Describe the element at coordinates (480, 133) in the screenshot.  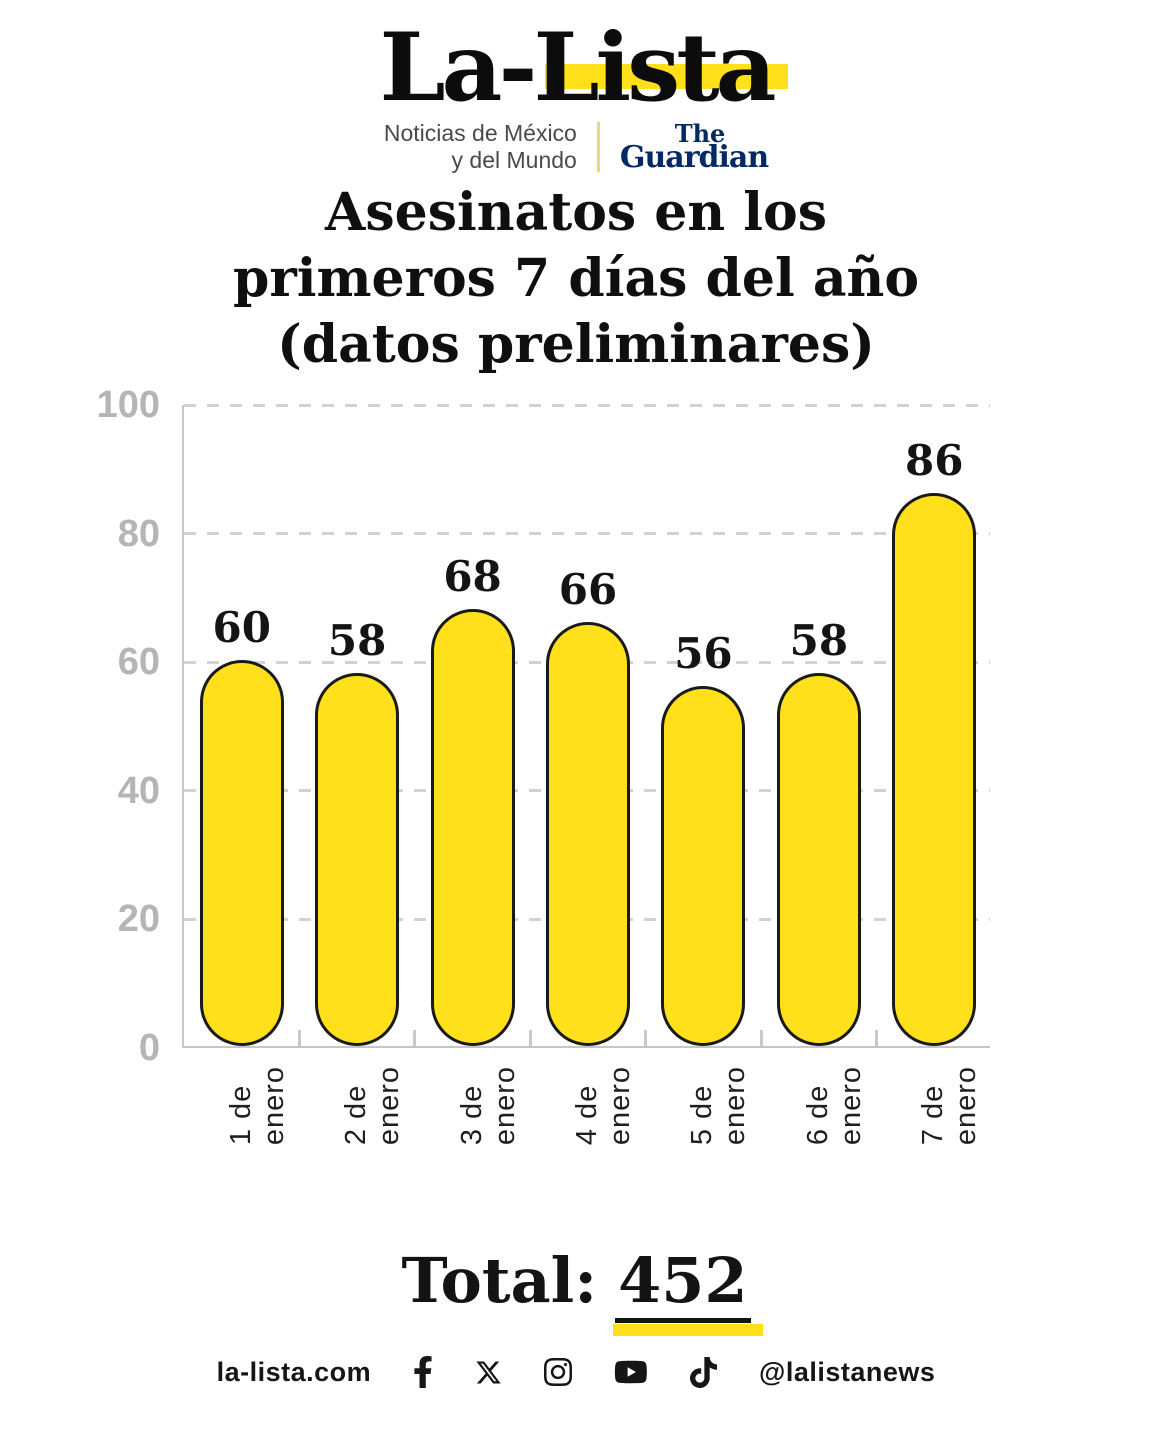
I see `tagline-line-1: Noticias de México` at that location.